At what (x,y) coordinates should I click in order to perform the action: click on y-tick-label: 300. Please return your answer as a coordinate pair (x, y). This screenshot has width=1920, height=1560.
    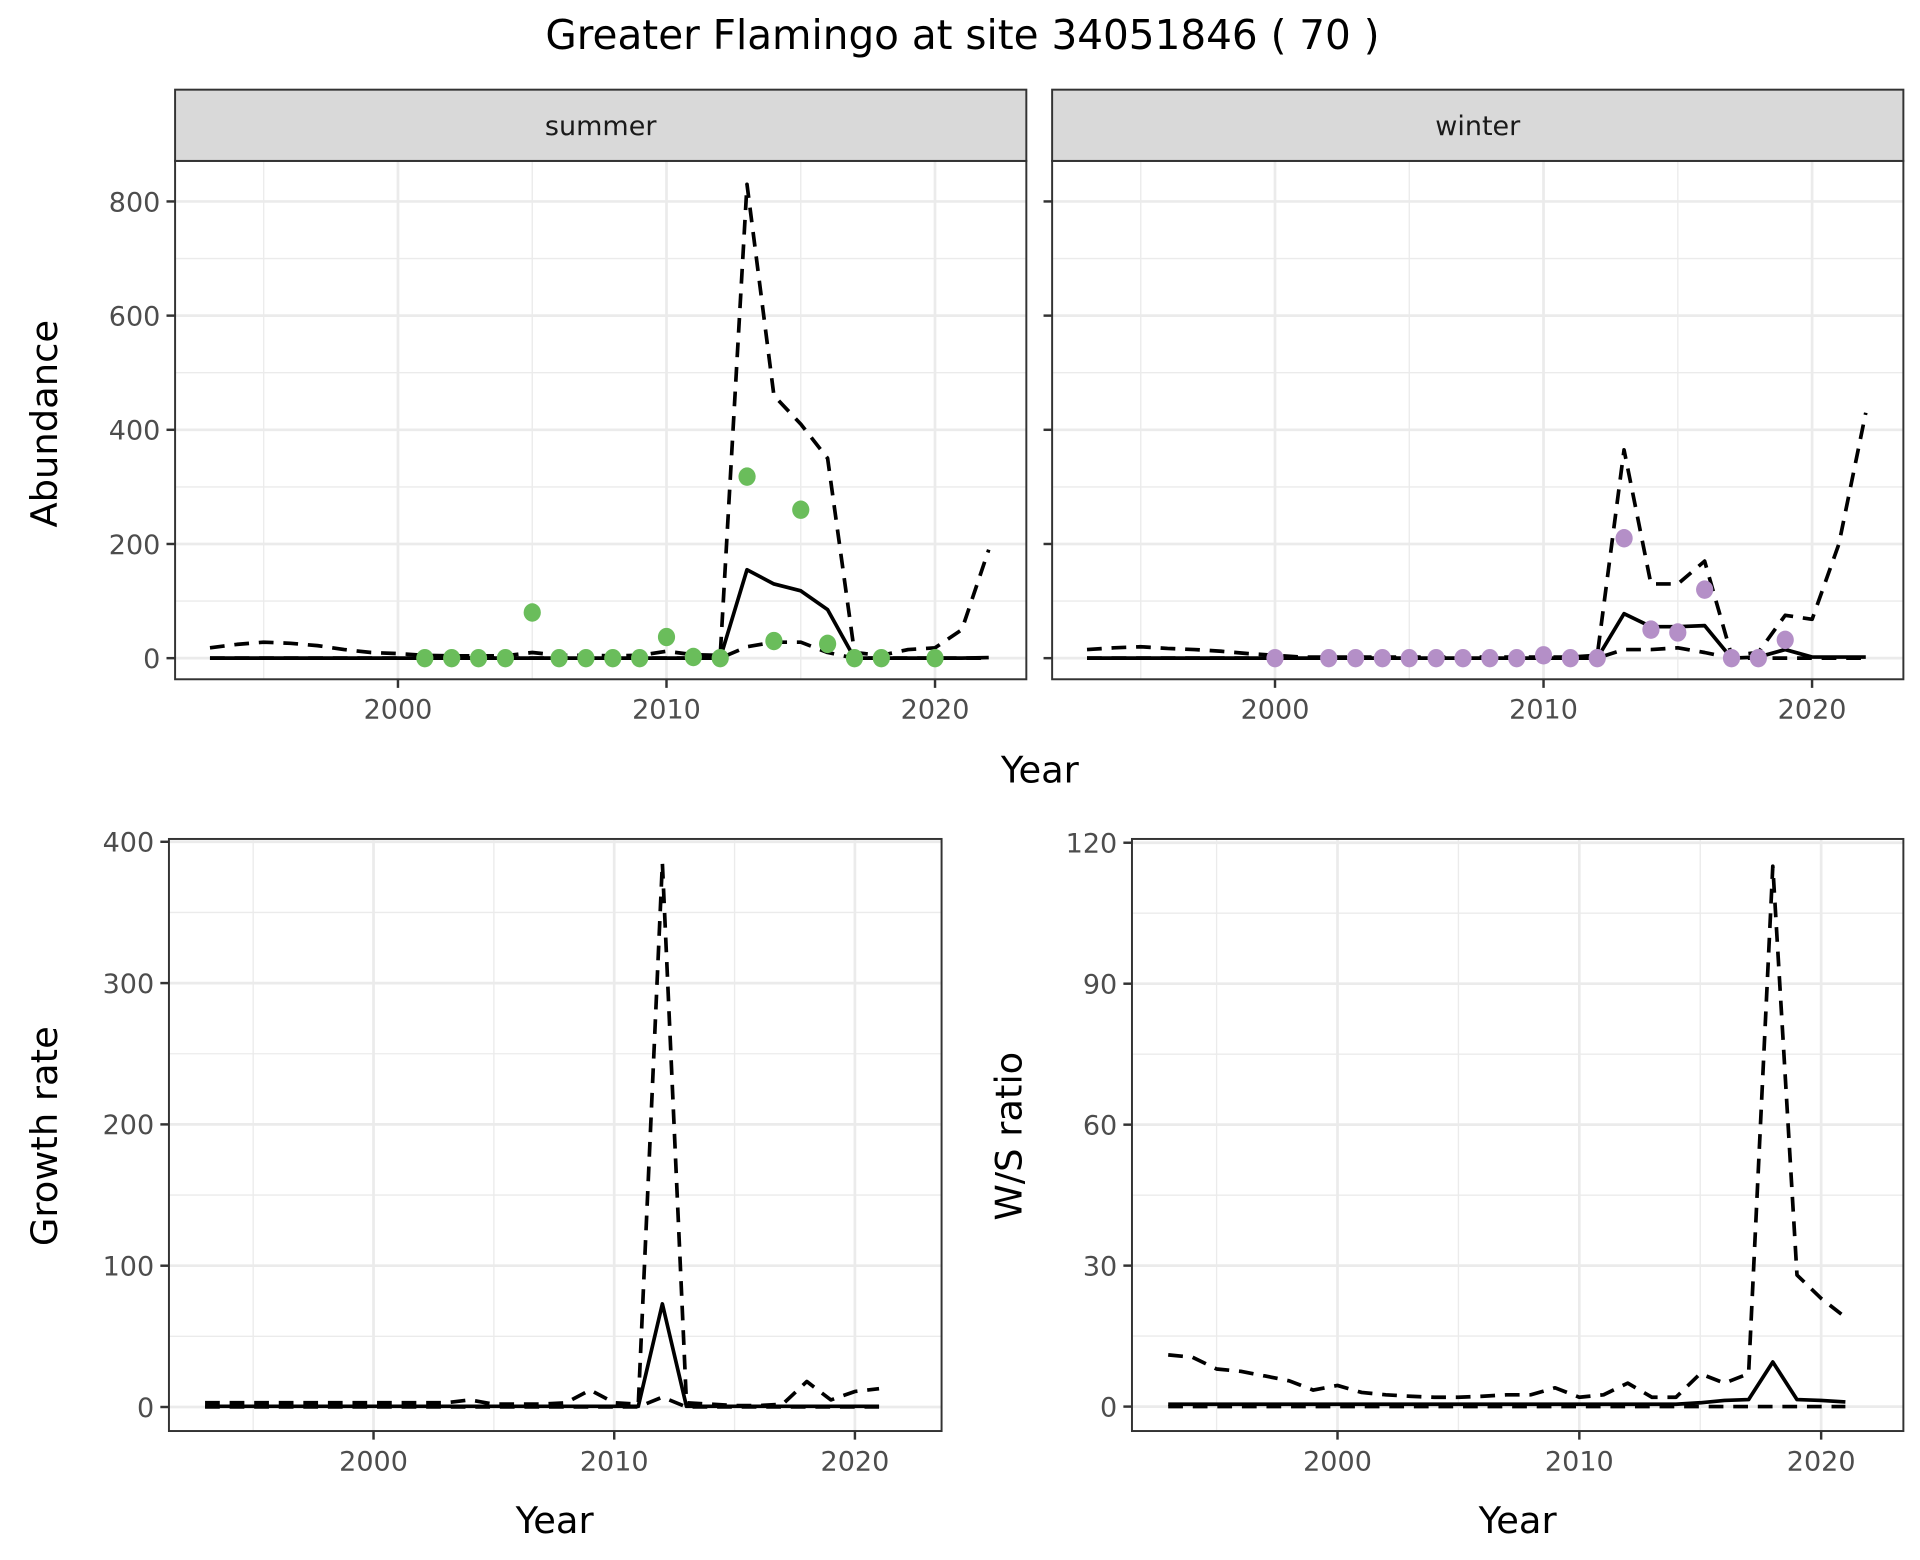
    Looking at the image, I should click on (129, 984).